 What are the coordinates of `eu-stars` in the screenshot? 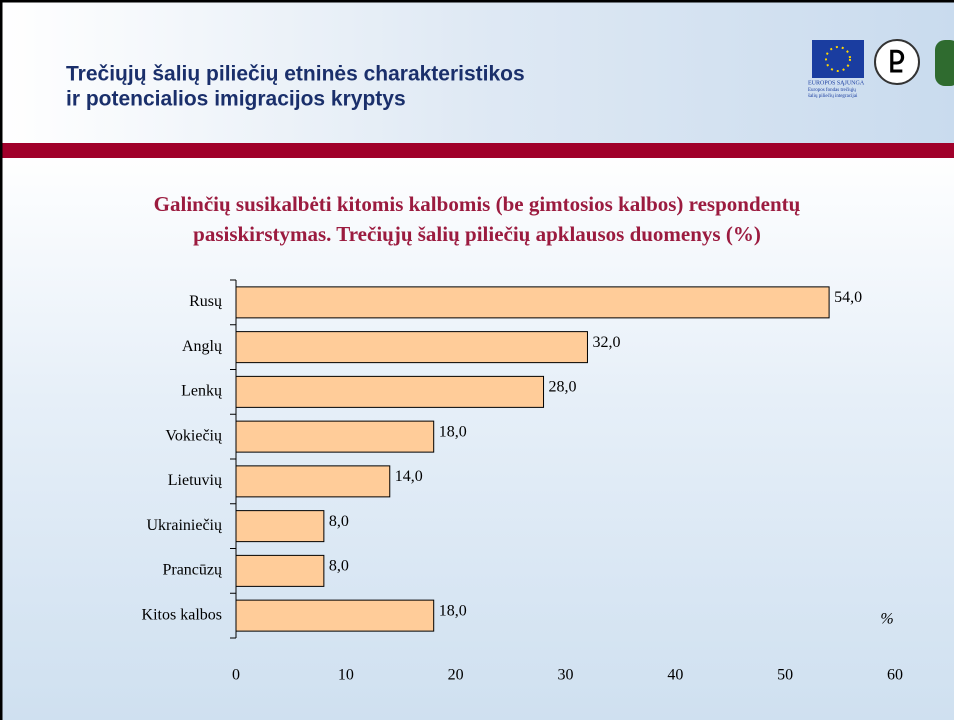 It's located at (838, 59).